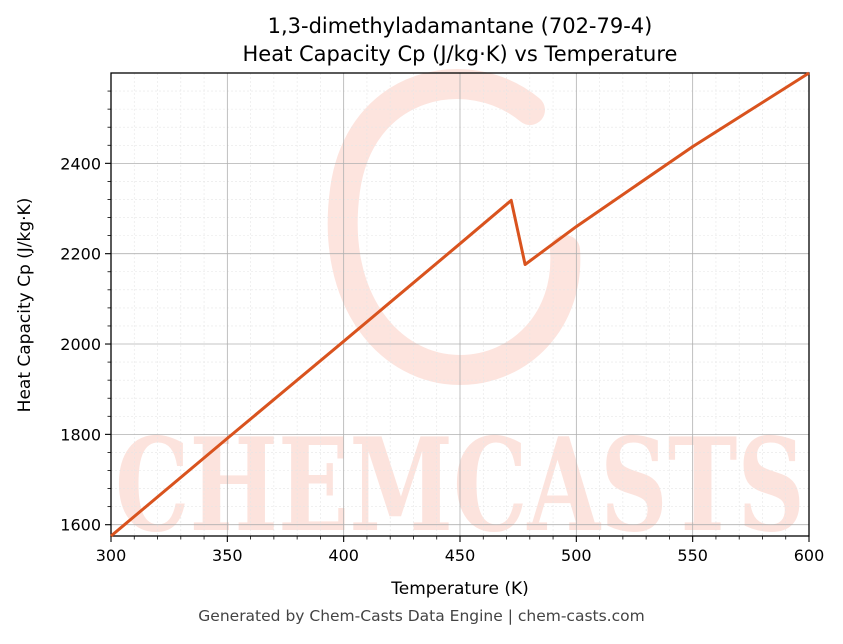 The width and height of the screenshot is (843, 644). I want to click on chart-subtitle: Heat Capacity Cp (J/kg·K) vs Temperature, so click(460, 54).